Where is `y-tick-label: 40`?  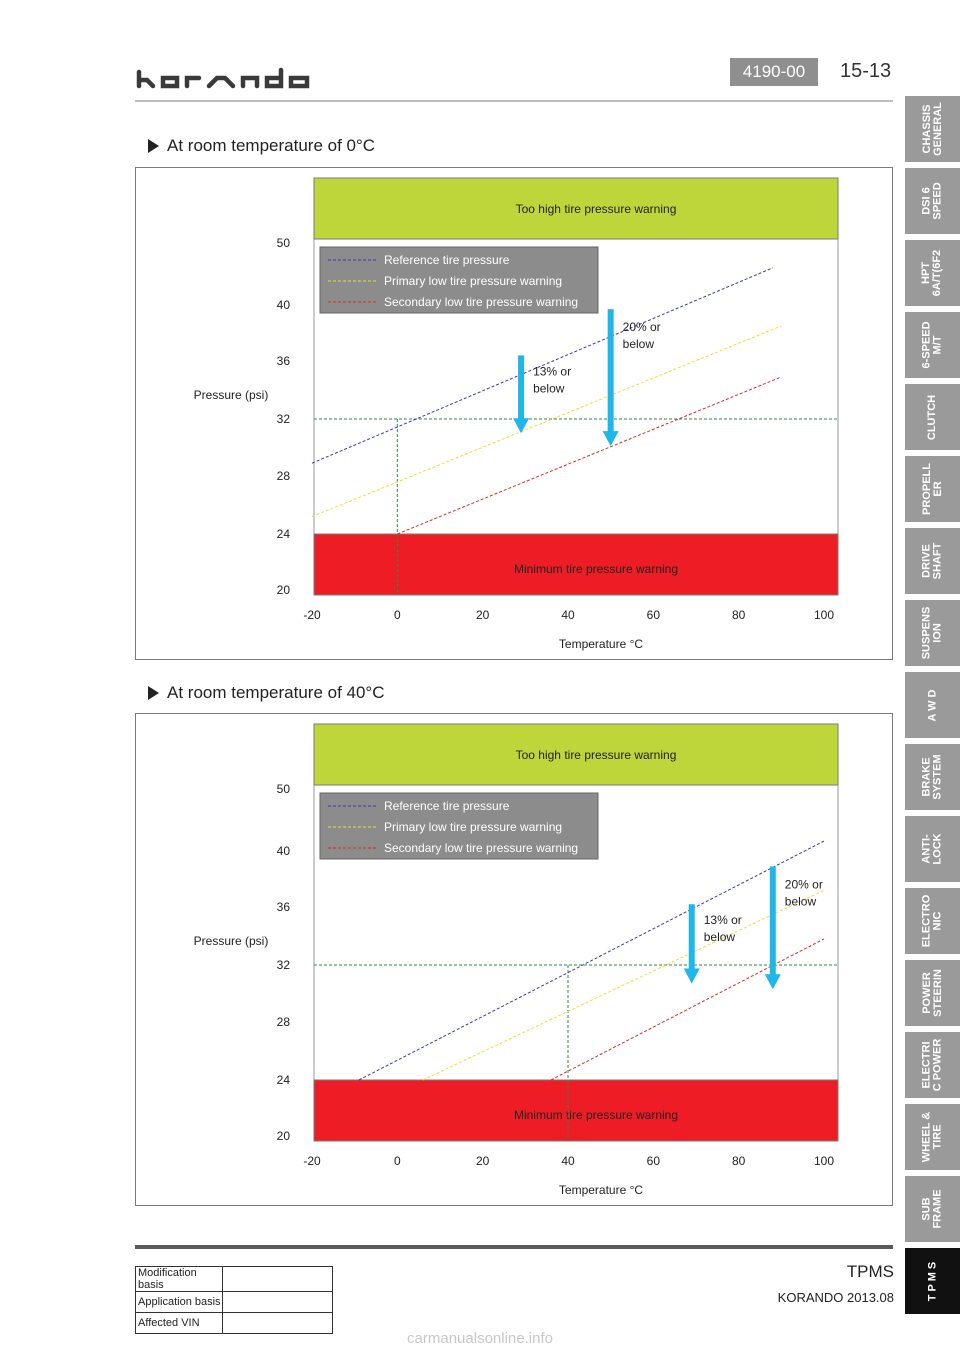 y-tick-label: 40 is located at coordinates (284, 851).